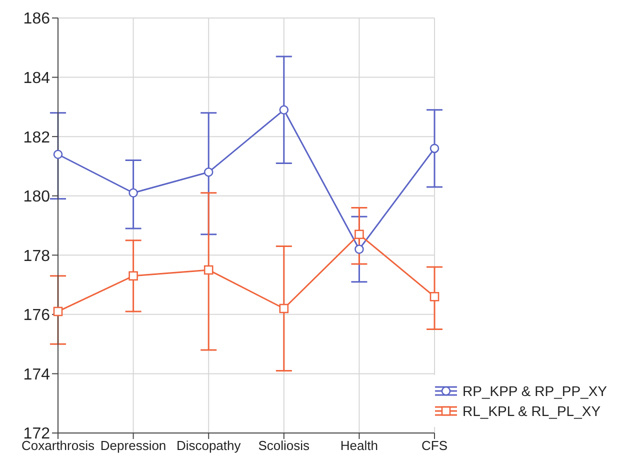 This screenshot has height=457, width=625. Describe the element at coordinates (435, 446) in the screenshot. I see `x-tick-label: CFS` at that location.